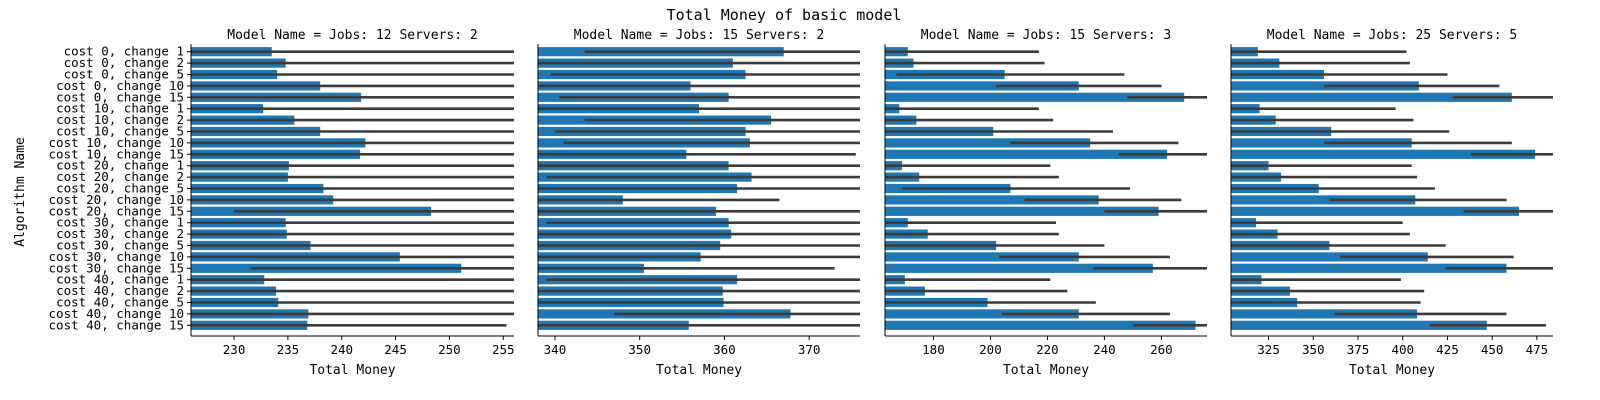 The image size is (1600, 400). Describe the element at coordinates (120, 108) in the screenshot. I see `y-tick-label: cost 10, change 1` at that location.